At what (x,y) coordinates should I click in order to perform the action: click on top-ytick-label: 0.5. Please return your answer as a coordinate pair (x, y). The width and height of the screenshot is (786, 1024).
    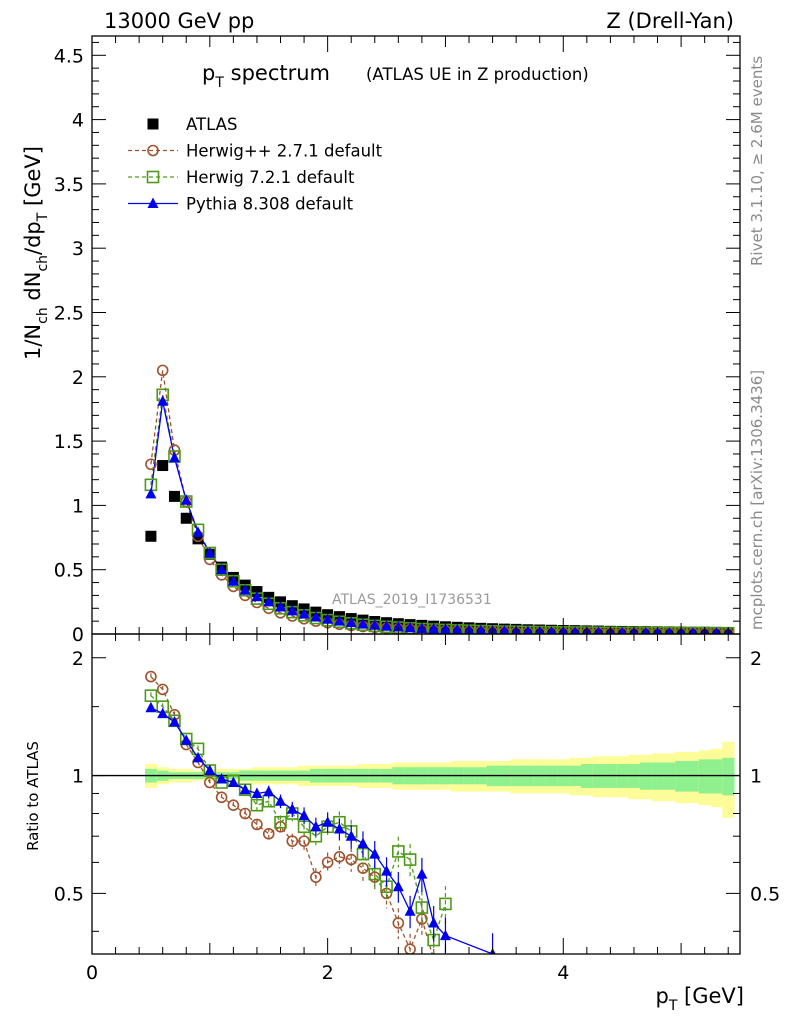
    Looking at the image, I should click on (69, 571).